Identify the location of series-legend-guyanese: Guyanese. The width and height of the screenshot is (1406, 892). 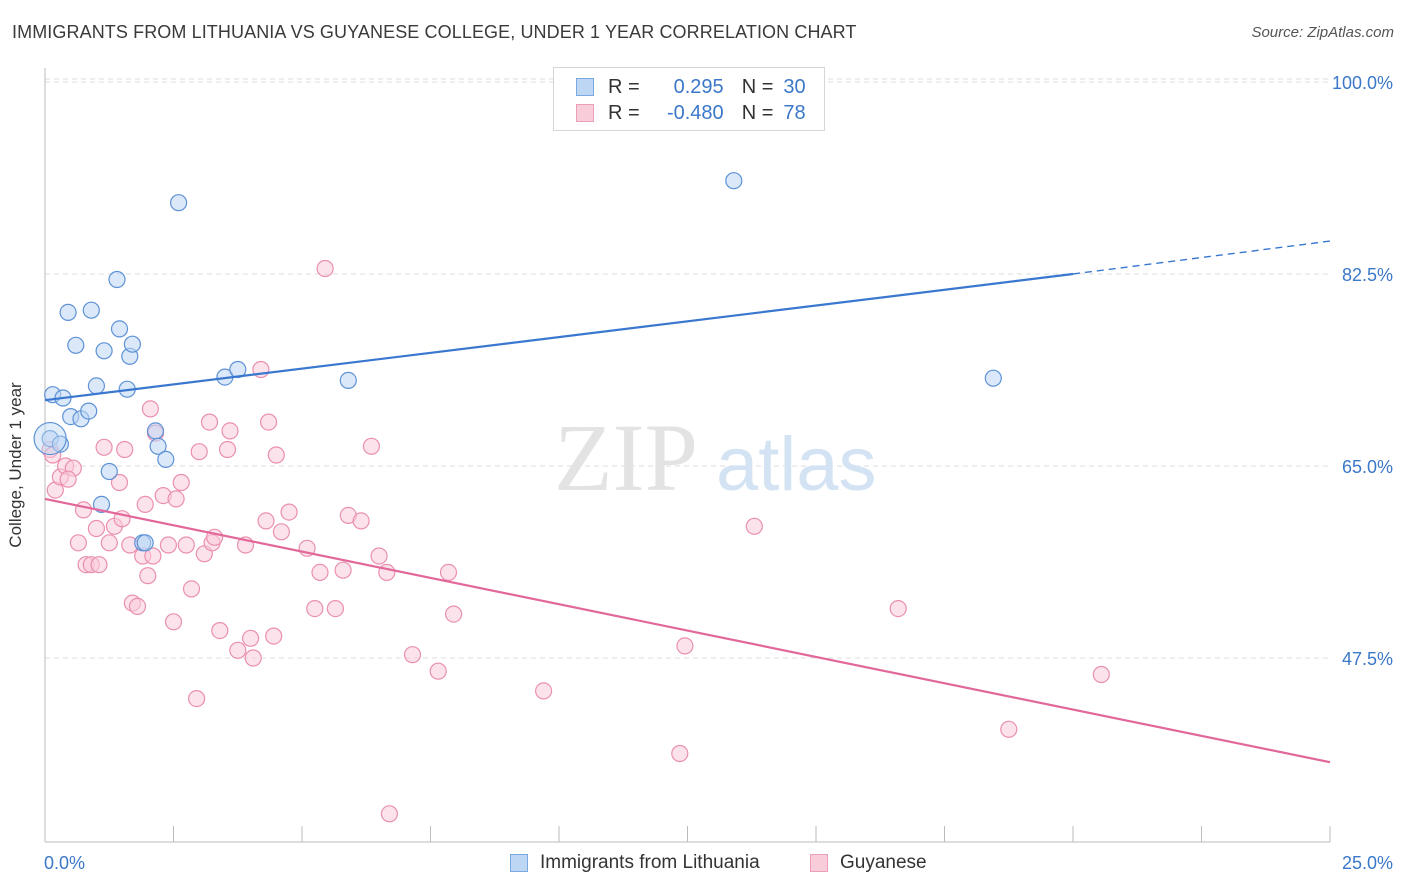
(868, 863).